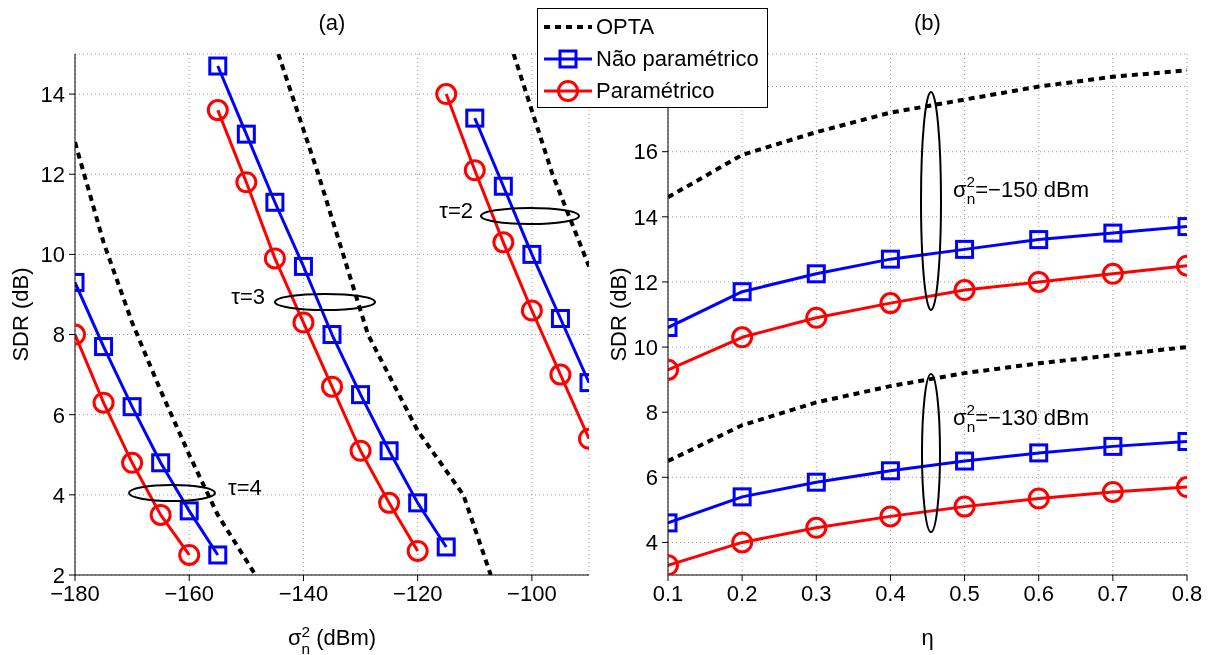 Image resolution: width=1218 pixels, height=655 pixels. I want to click on legend-label: OPTA, so click(625, 27).